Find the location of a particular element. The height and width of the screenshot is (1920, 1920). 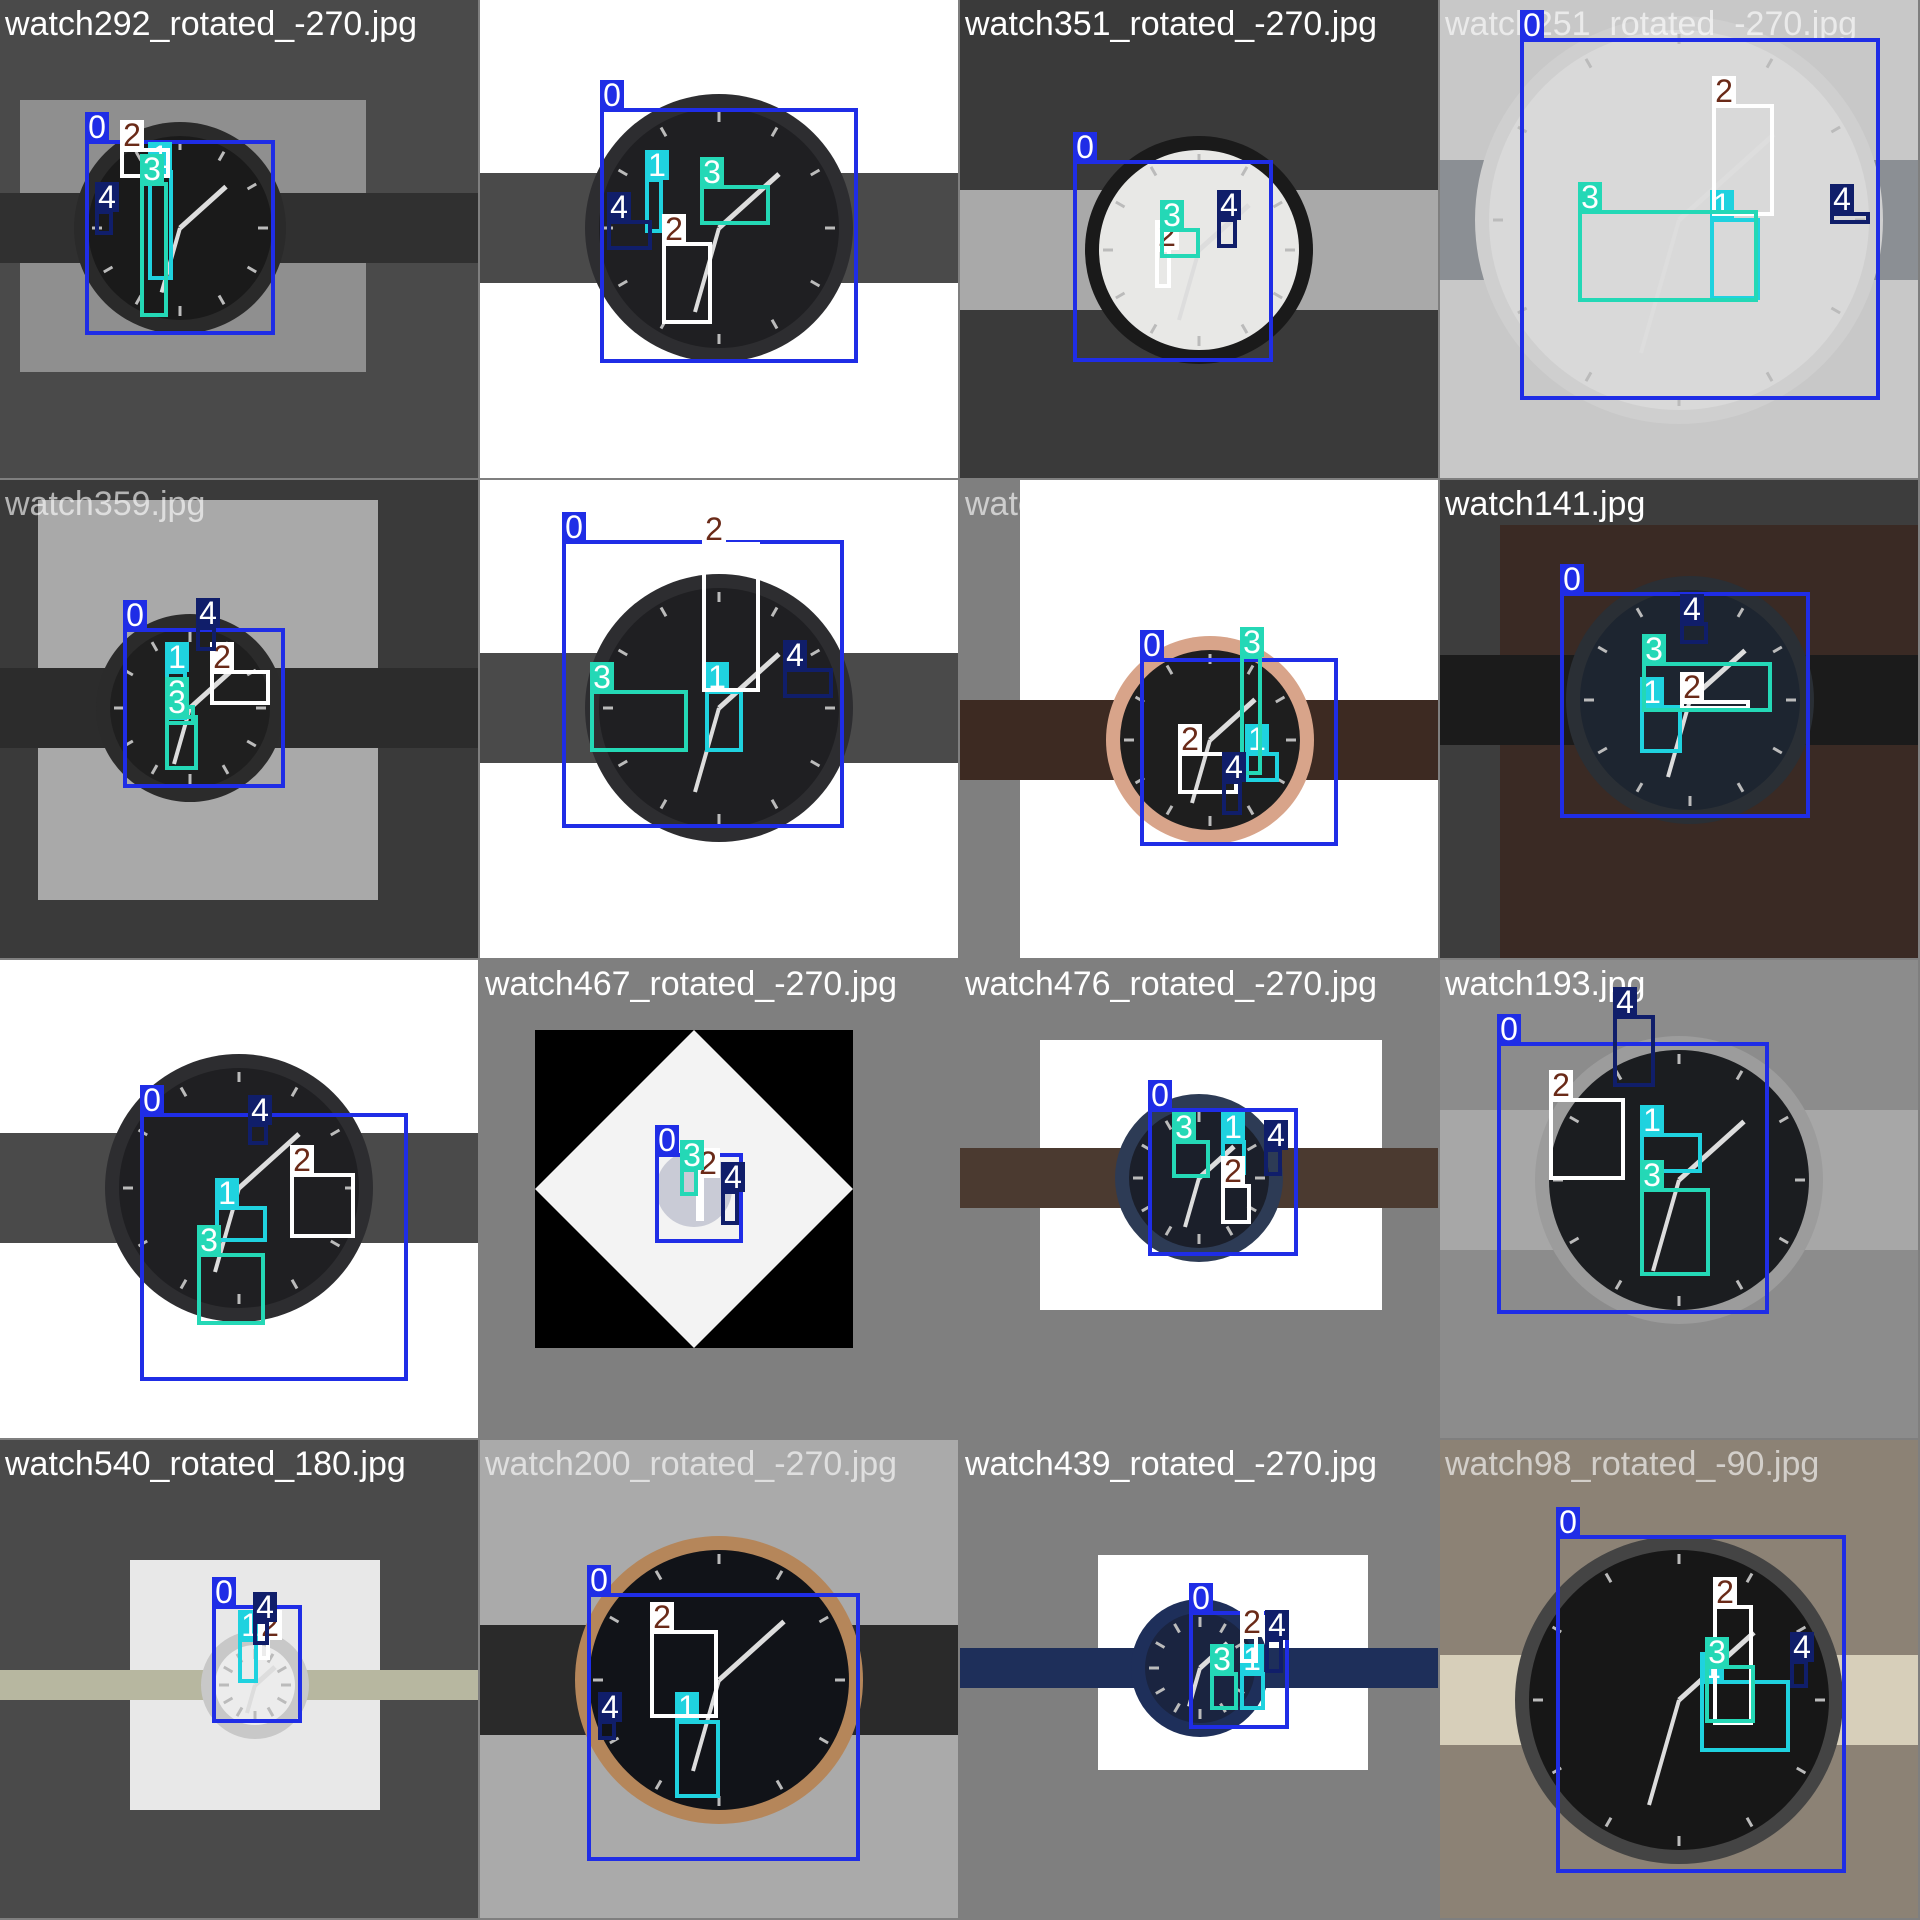

tile-filename: watch359.jpg is located at coordinates (105, 504).